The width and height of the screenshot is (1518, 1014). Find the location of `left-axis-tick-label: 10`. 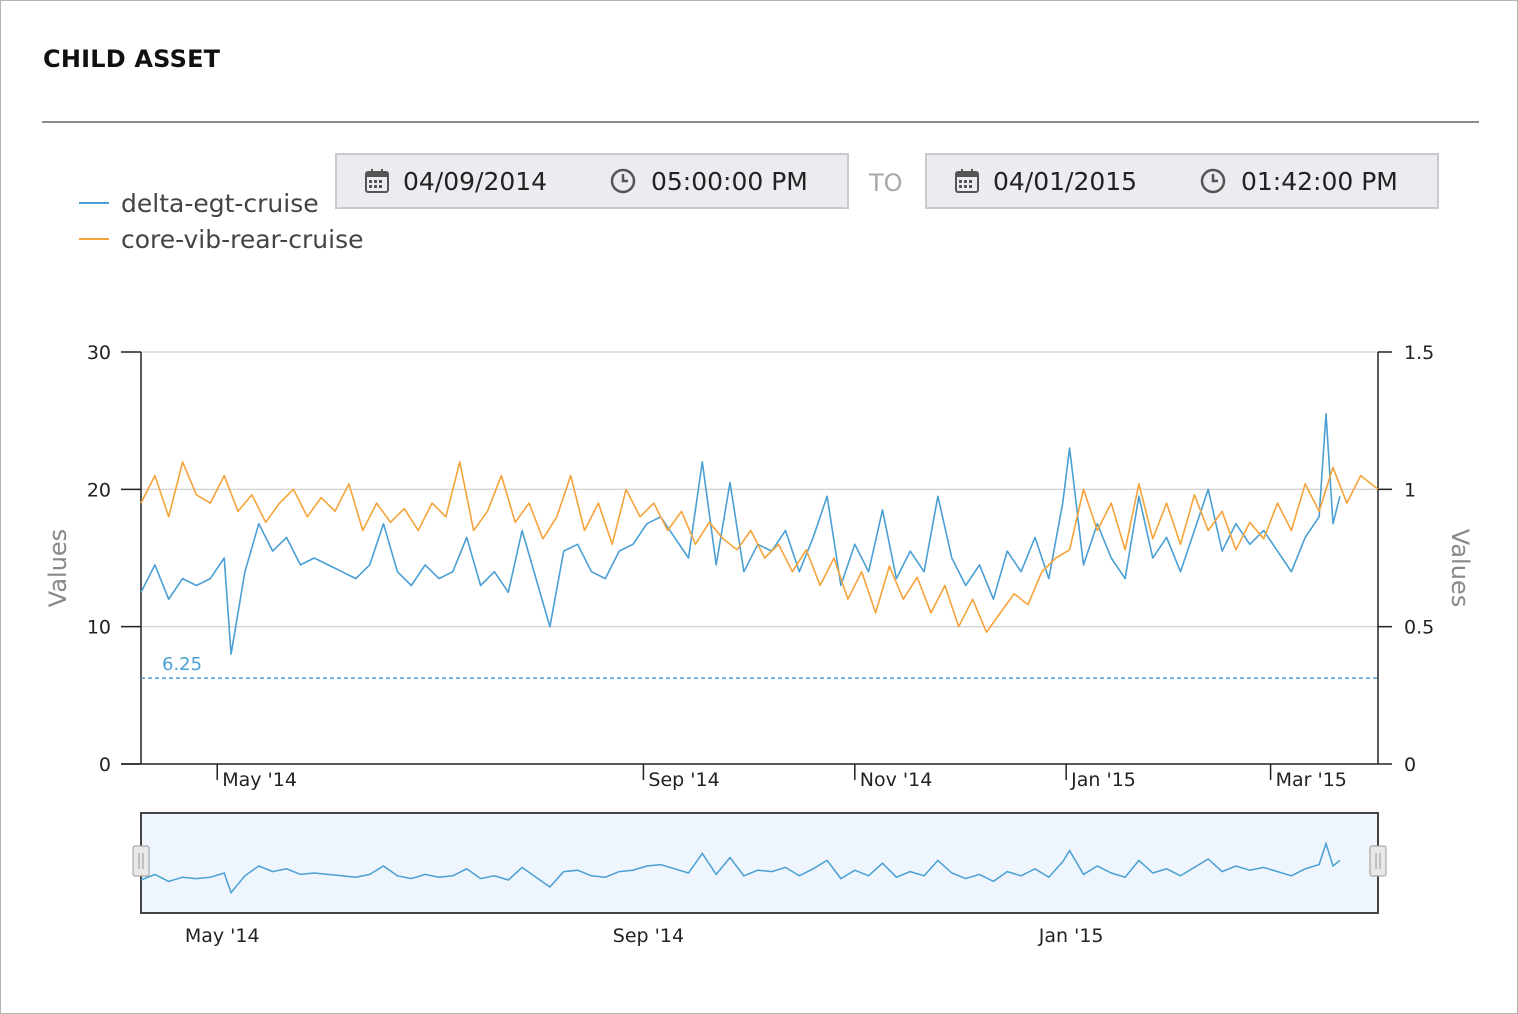

left-axis-tick-label: 10 is located at coordinates (99, 628).